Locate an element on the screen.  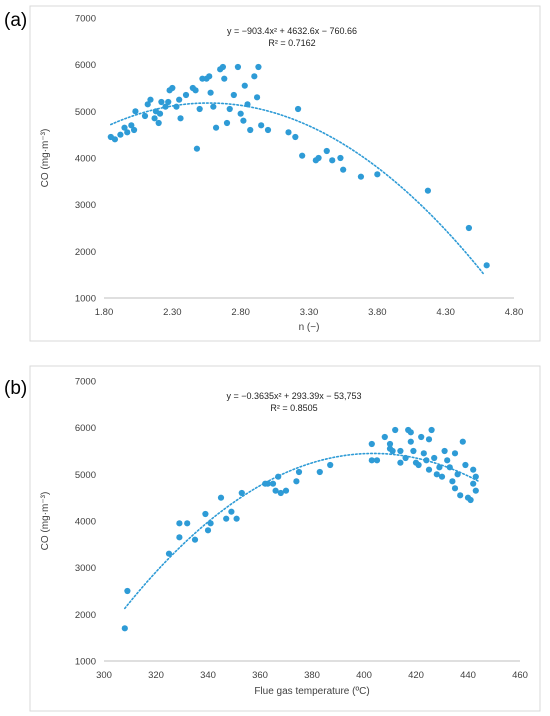
x-axis-label: n (−) is located at coordinates (309, 327).